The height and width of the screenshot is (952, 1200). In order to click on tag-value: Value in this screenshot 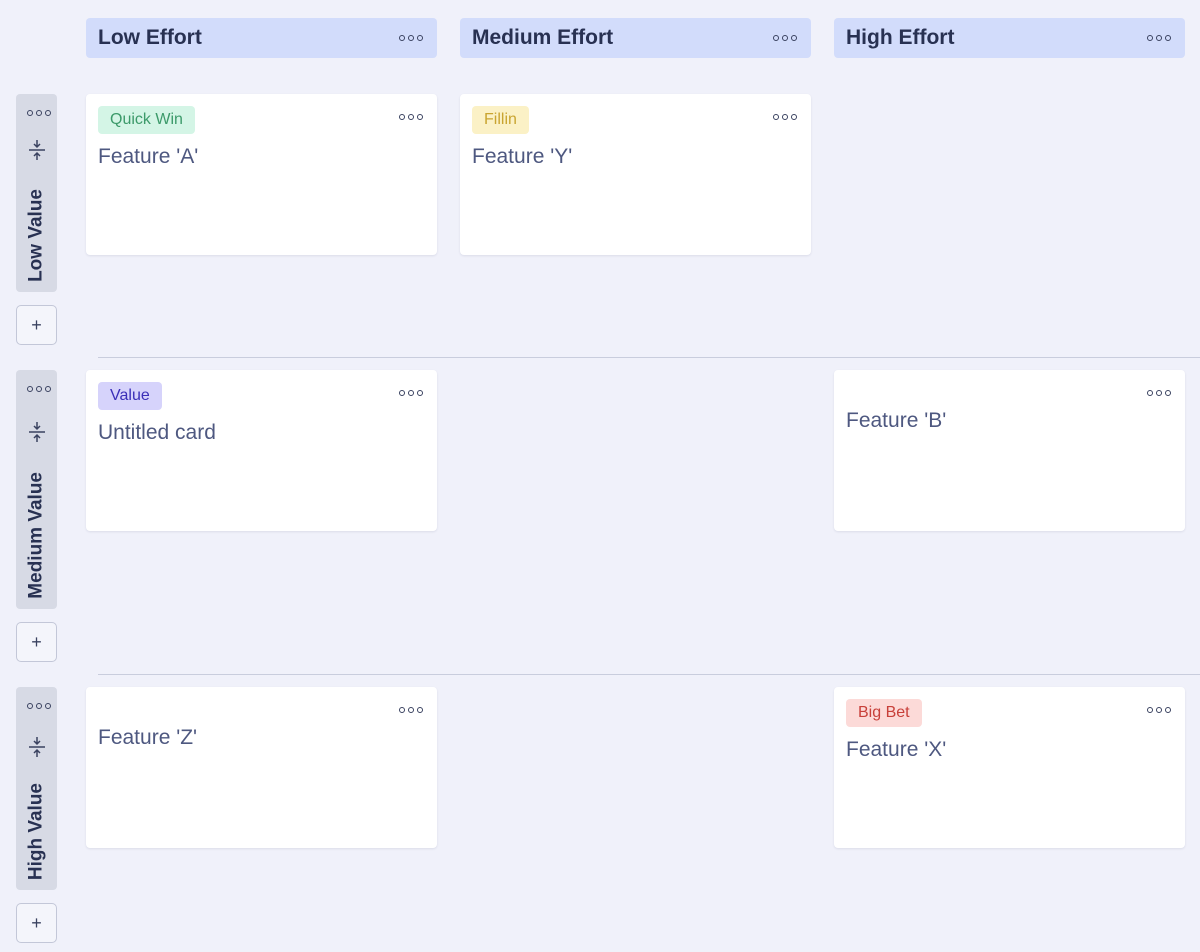, I will do `click(130, 396)`.